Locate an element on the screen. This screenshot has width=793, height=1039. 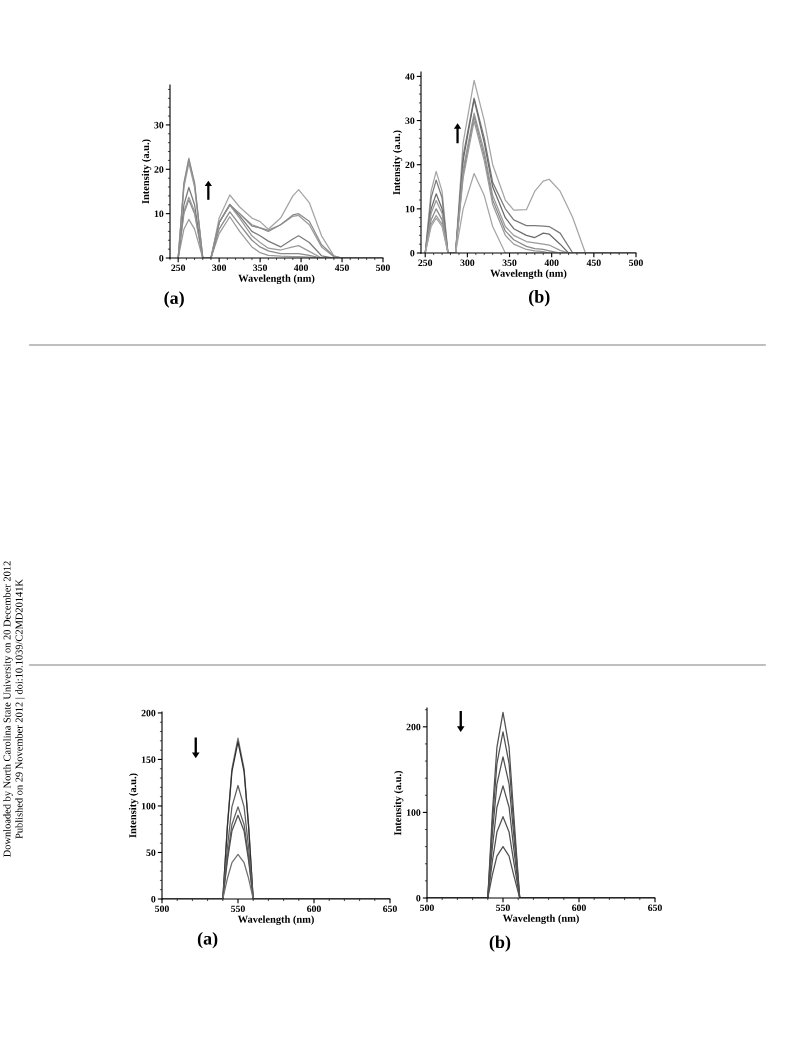
y-tick-label: 50 is located at coordinates (151, 852).